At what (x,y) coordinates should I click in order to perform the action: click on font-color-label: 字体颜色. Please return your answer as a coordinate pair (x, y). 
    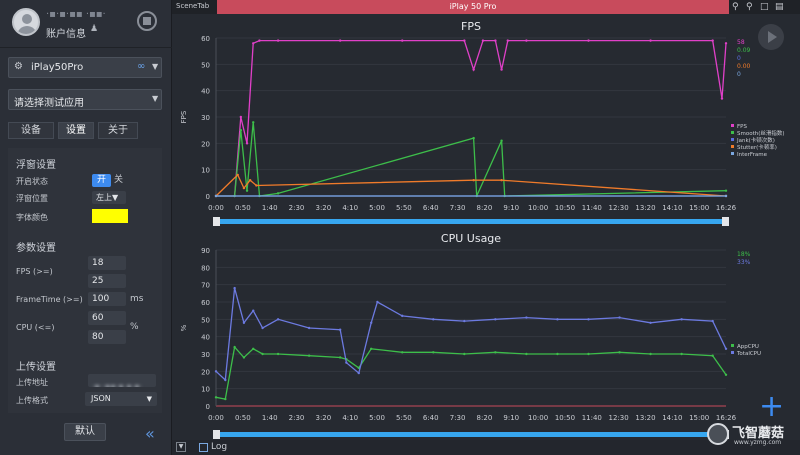
    Looking at the image, I should click on (32, 217).